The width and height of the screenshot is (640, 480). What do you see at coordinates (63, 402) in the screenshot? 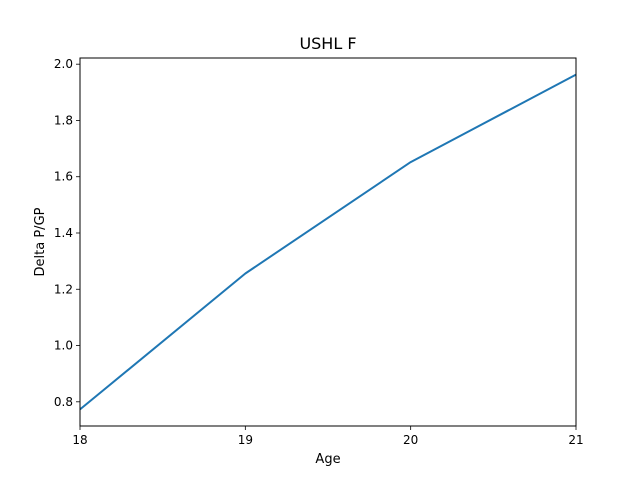
I see `y-tick-label: 0.8` at bounding box center [63, 402].